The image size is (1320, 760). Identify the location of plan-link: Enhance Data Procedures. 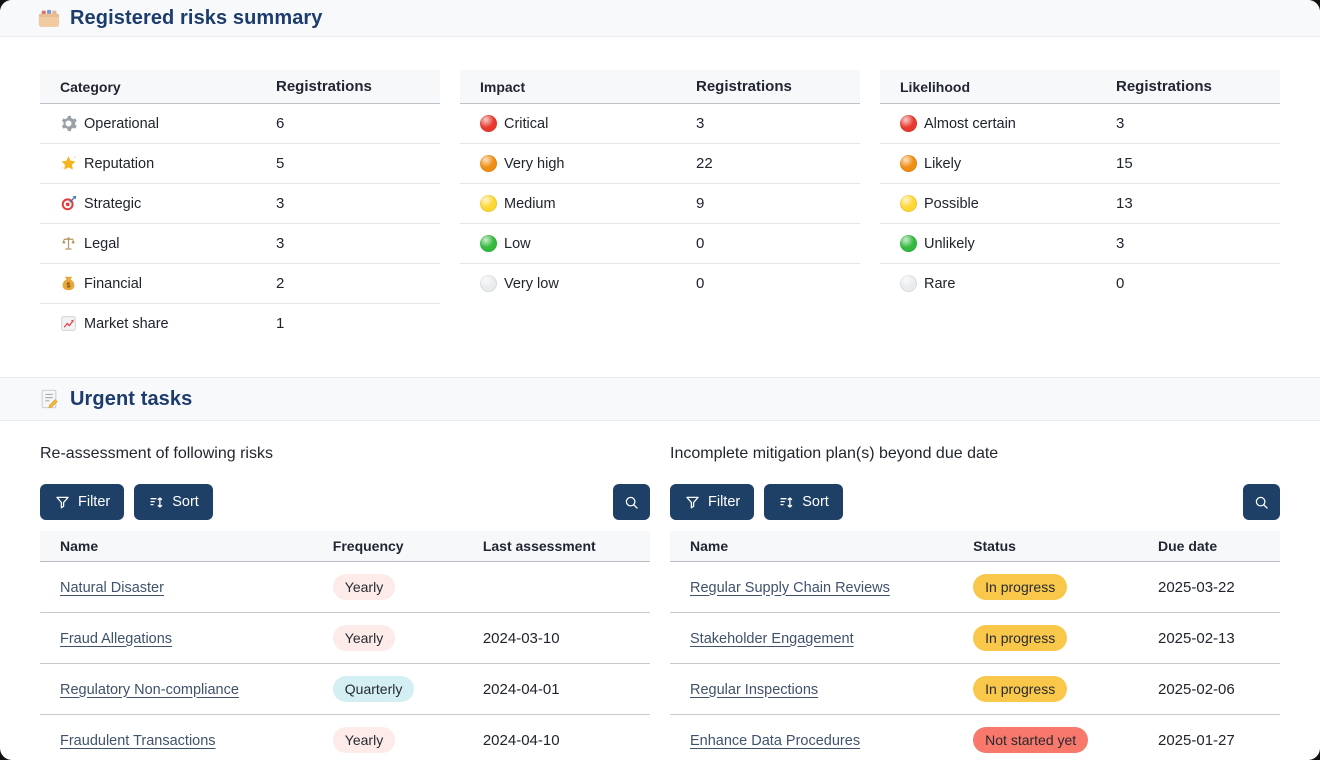
(775, 740).